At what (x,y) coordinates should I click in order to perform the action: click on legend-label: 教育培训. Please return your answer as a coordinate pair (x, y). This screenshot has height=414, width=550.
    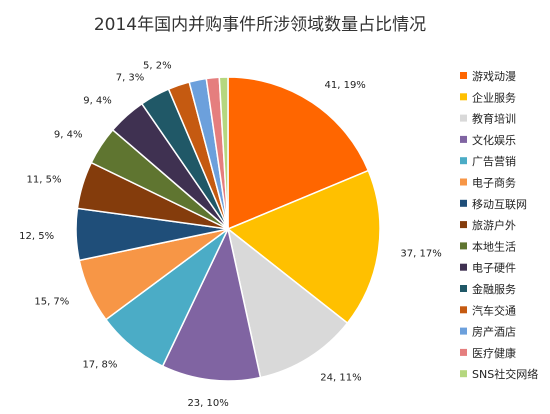
    Looking at the image, I should click on (494, 119).